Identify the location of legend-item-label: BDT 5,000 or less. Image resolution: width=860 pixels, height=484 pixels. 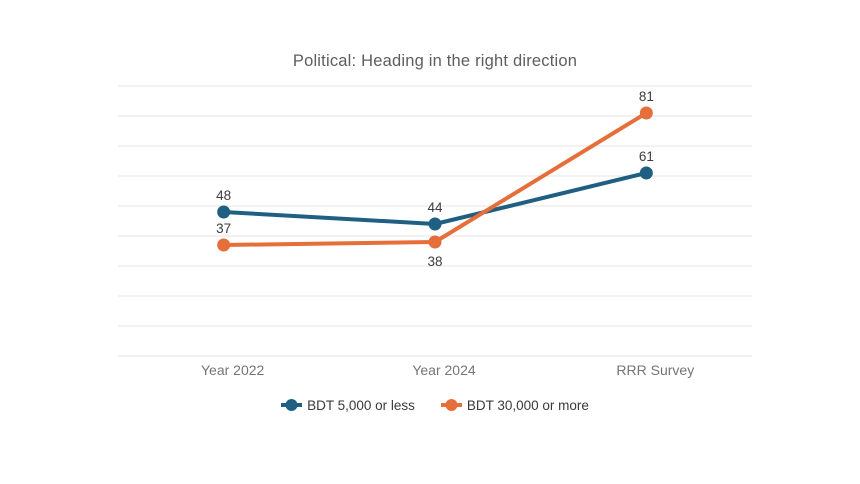
(361, 405).